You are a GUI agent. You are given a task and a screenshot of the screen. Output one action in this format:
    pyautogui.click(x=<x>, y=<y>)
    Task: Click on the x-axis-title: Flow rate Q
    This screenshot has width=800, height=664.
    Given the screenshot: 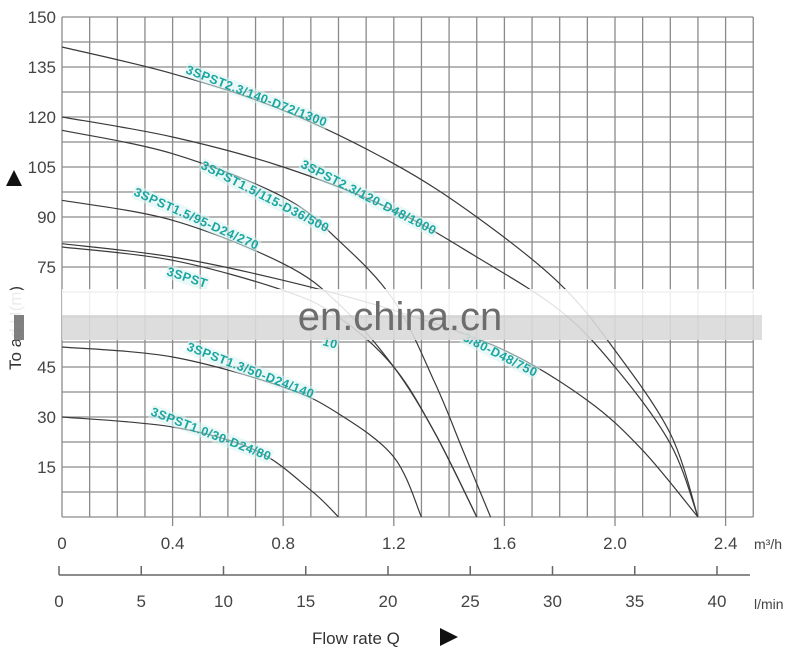 What is the action you would take?
    pyautogui.click(x=385, y=638)
    